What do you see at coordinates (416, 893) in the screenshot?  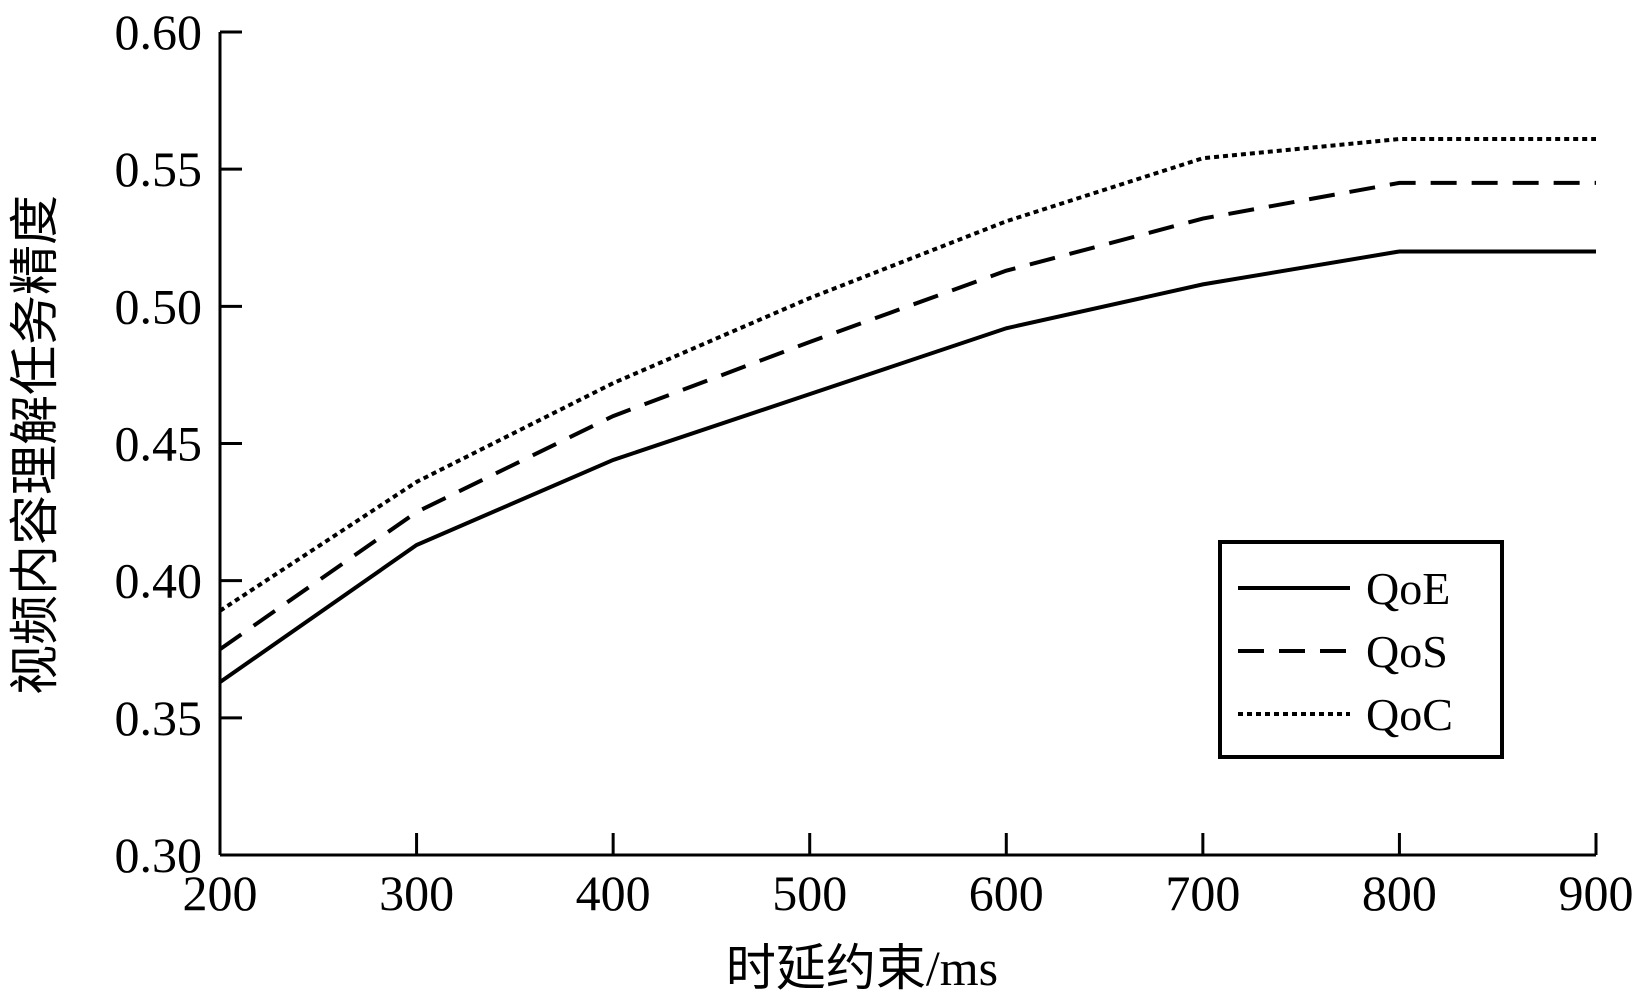 I see `x-tick-label: 300` at bounding box center [416, 893].